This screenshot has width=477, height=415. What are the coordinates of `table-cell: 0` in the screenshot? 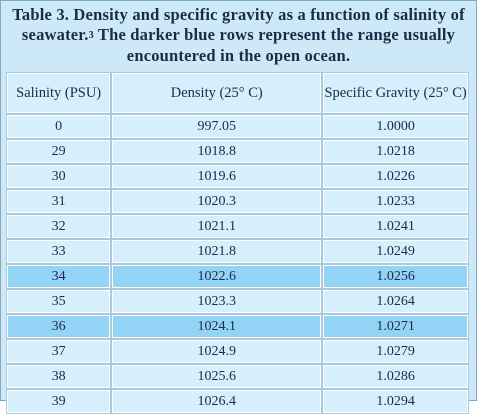 It's located at (58, 126).